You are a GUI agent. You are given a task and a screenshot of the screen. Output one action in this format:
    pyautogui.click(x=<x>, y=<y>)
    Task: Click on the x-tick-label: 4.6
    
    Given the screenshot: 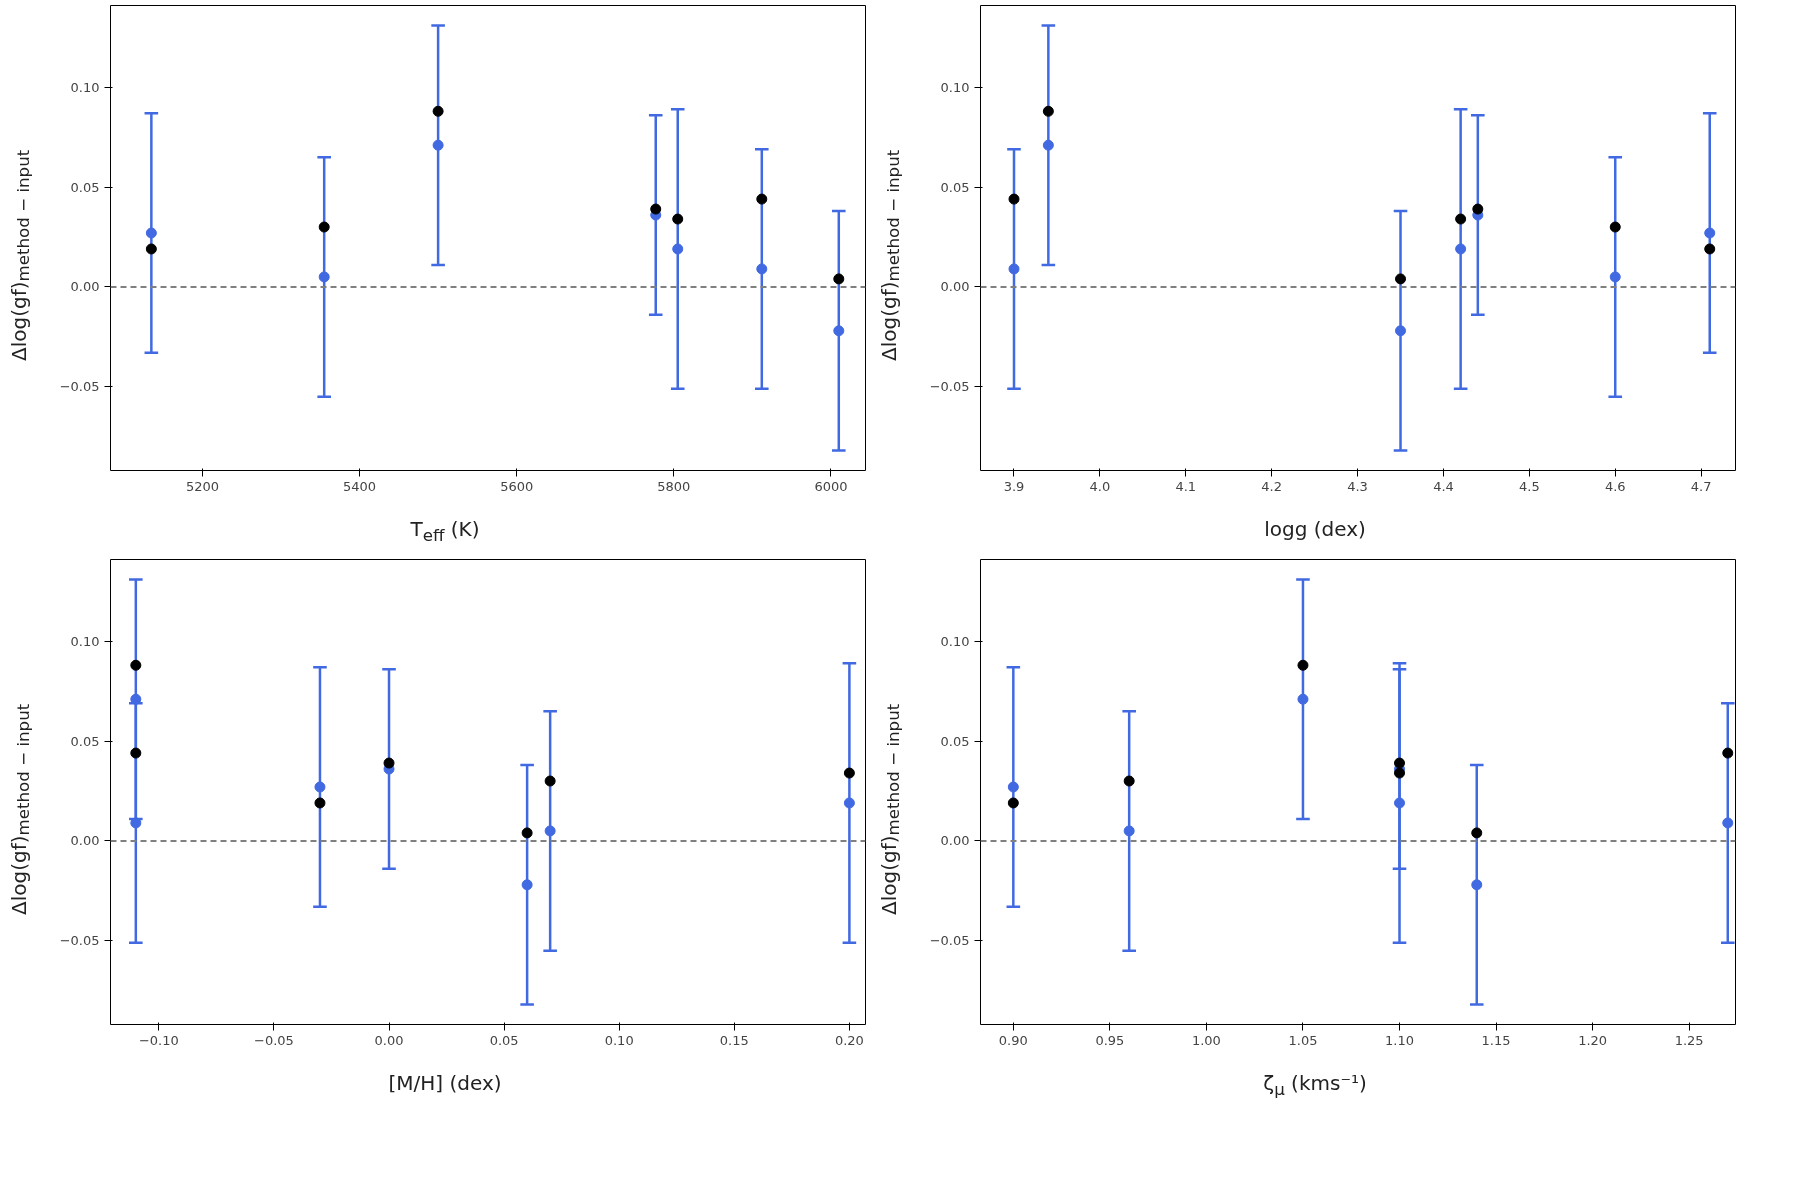 What is the action you would take?
    pyautogui.click(x=1615, y=486)
    